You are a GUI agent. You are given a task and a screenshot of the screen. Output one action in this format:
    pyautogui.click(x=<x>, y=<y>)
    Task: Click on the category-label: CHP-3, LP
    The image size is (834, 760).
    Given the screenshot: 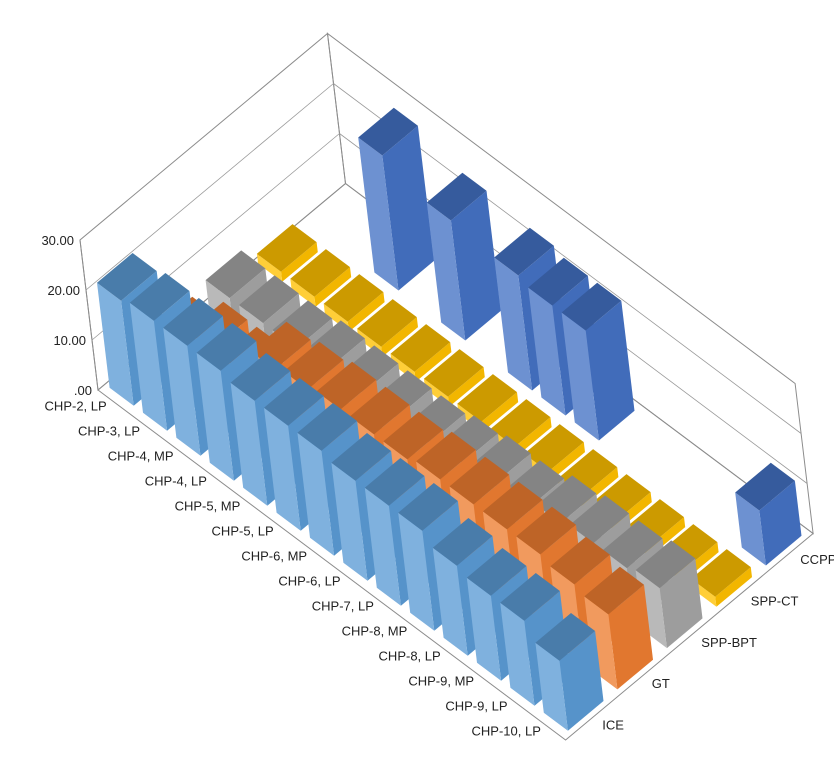 What is the action you would take?
    pyautogui.click(x=109, y=431)
    